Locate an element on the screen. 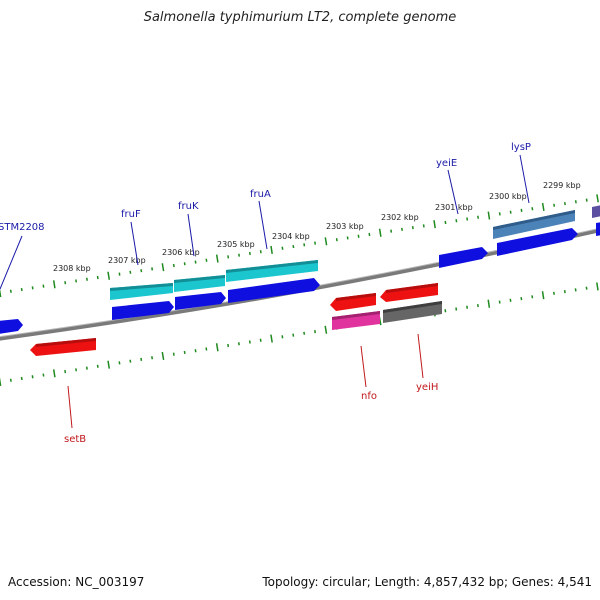 The width and height of the screenshot is (600, 600). scale-label: 2300 kbp is located at coordinates (508, 196).